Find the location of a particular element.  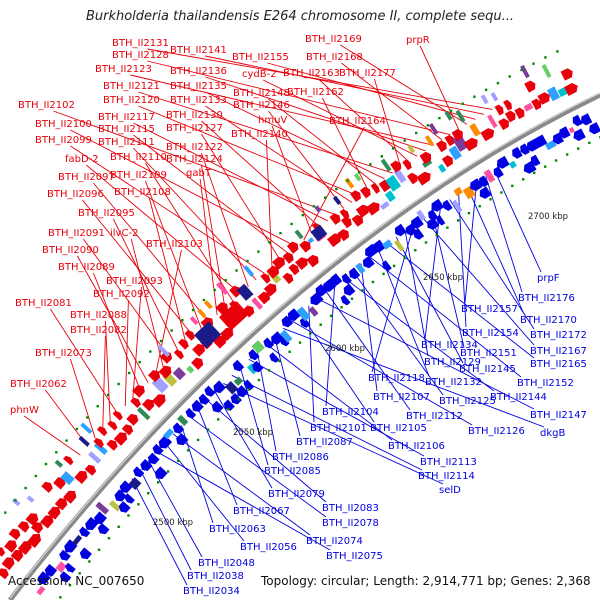

forward-gene-label: BTH_II2103 is located at coordinates (174, 244).